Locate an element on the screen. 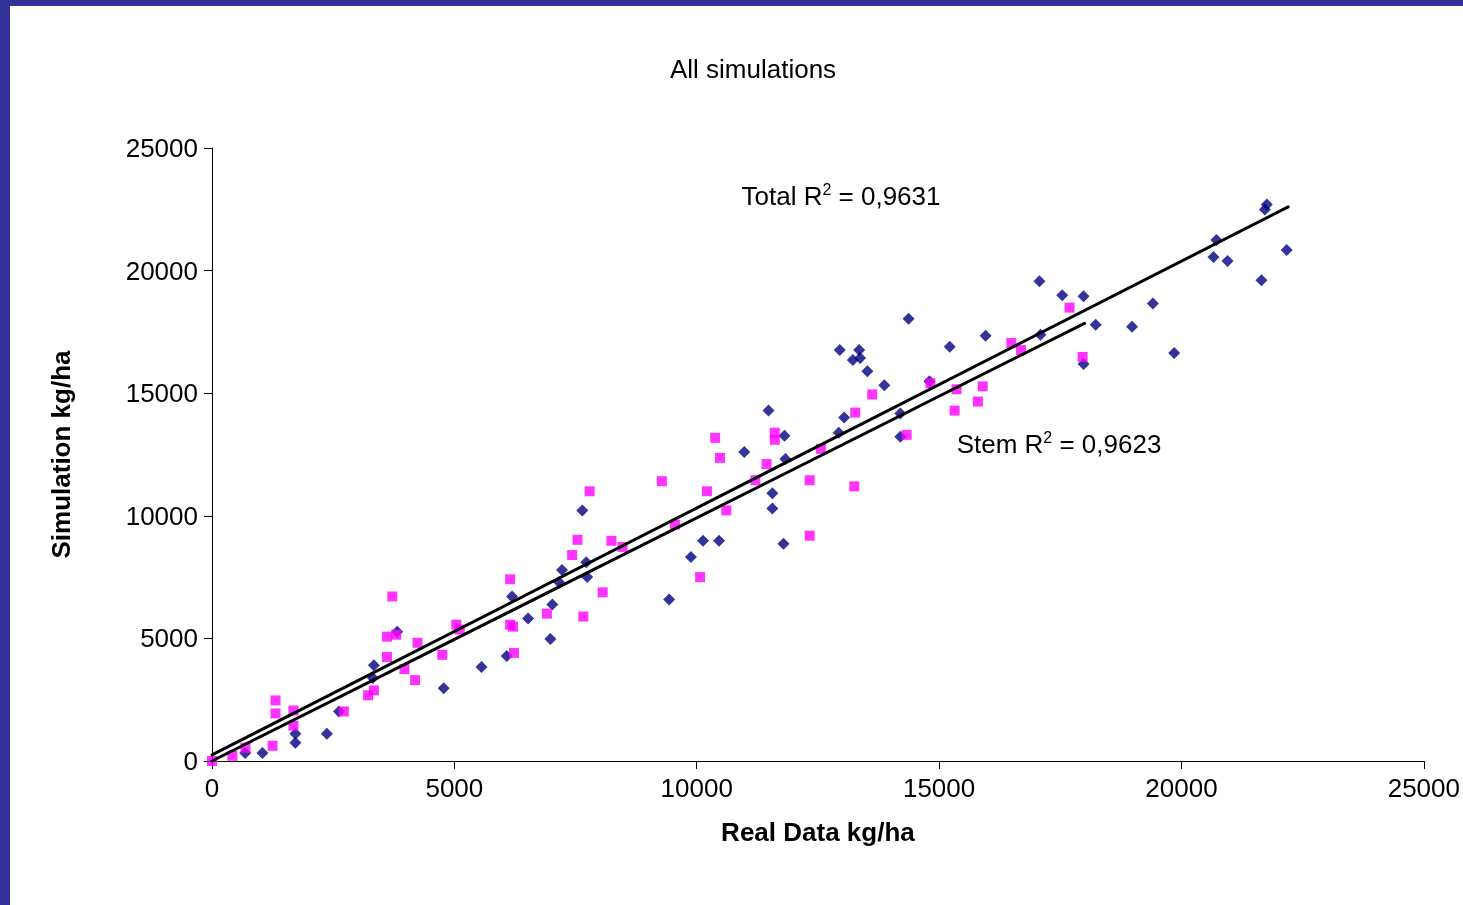  y-axis-title: Simulation kg/ha is located at coordinates (61, 454).